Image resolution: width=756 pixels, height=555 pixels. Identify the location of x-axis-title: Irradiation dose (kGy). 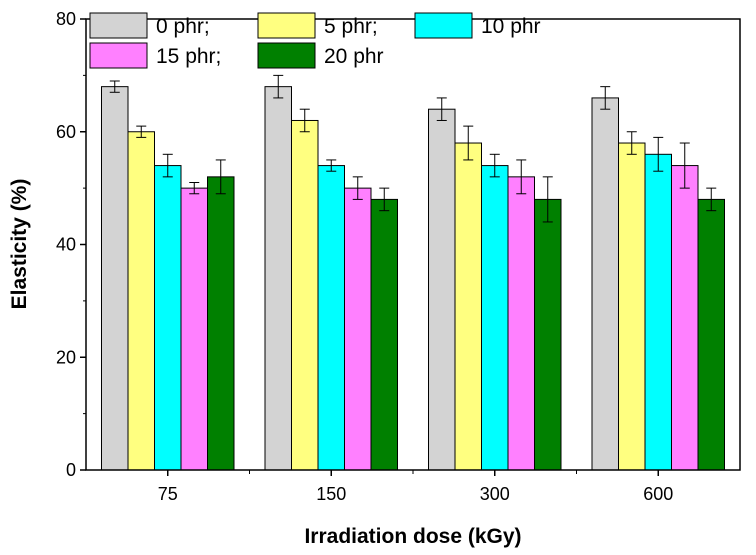
(412, 536).